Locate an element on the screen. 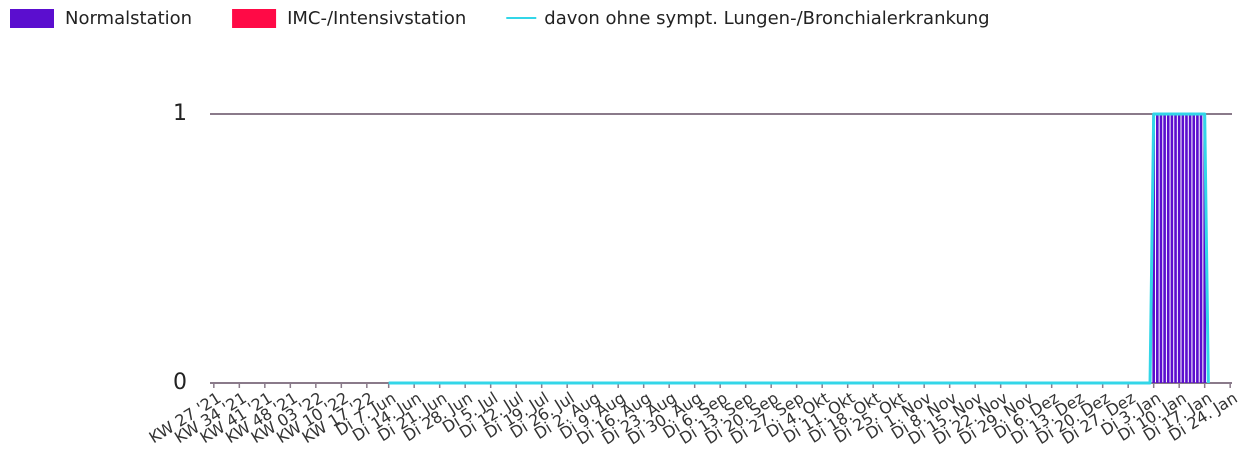  y-tick-label: 0 is located at coordinates (180, 382).